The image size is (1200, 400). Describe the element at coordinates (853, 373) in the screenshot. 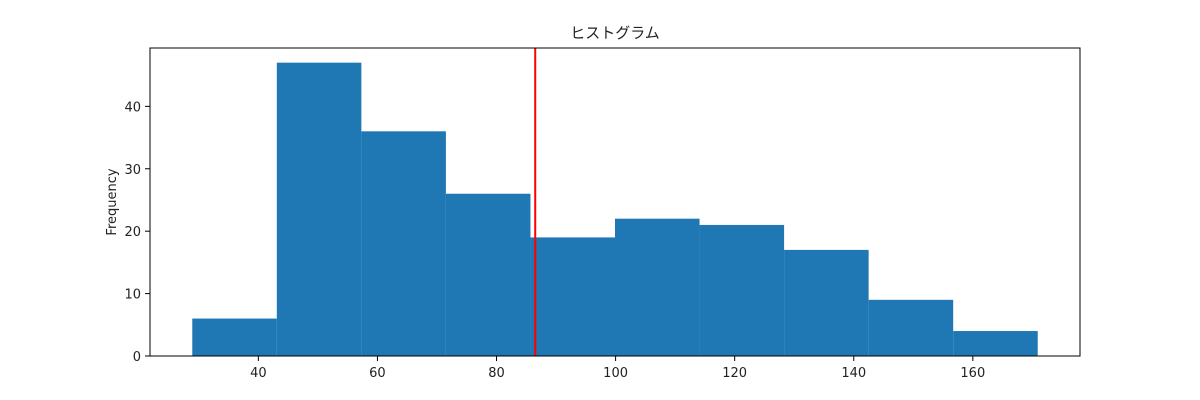

I see `x-tick-label: 140` at that location.